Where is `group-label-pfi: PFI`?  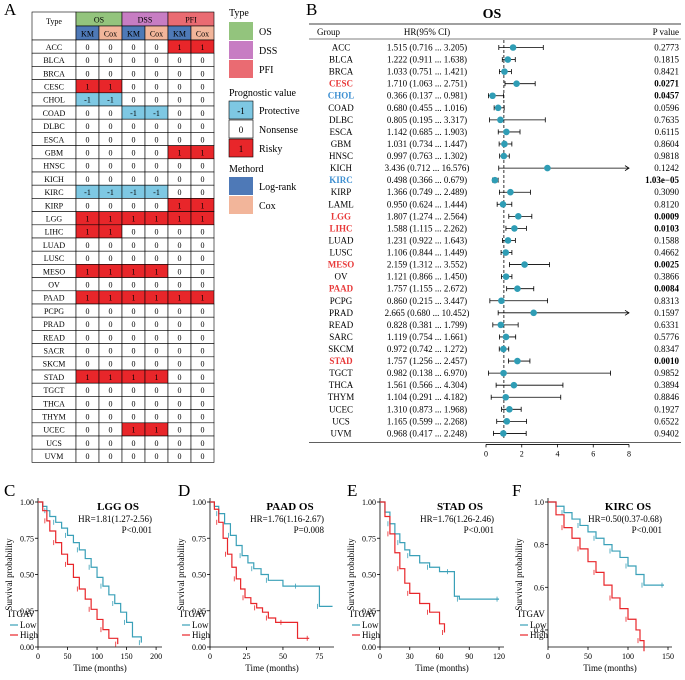
group-label-pfi: PFI is located at coordinates (191, 20).